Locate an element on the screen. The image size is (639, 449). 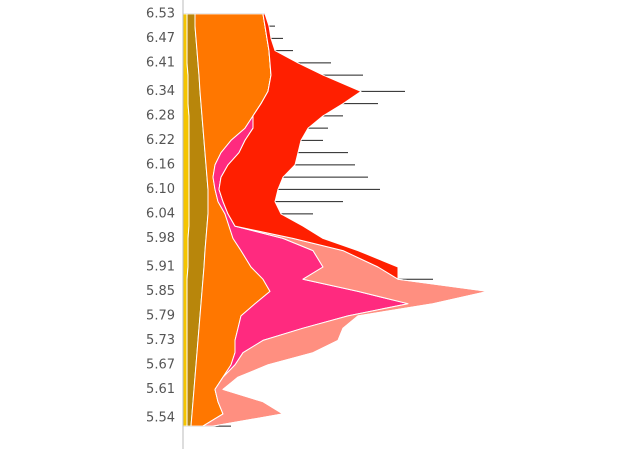
y-tick-label: 6.28 is located at coordinates (160, 115).